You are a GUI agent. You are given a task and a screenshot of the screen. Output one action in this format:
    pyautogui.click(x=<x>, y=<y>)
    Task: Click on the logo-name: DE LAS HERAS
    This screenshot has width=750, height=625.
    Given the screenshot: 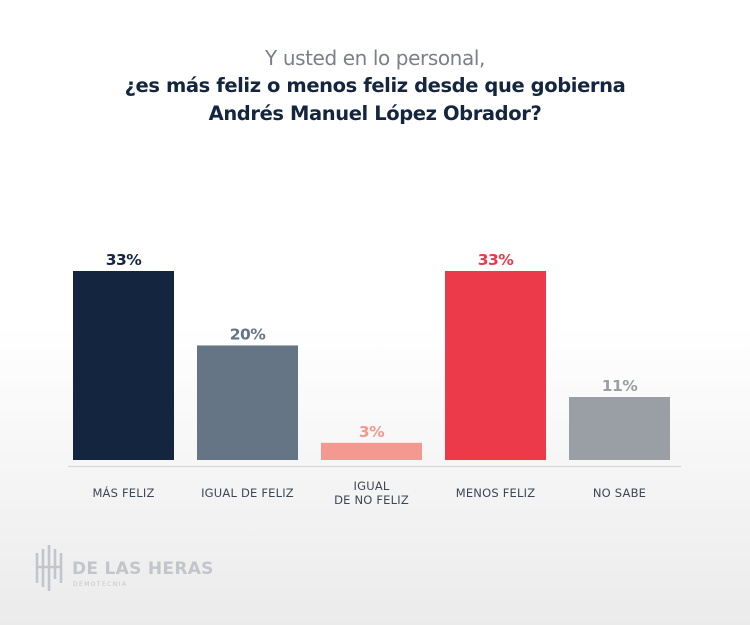 What is the action you would take?
    pyautogui.click(x=143, y=569)
    